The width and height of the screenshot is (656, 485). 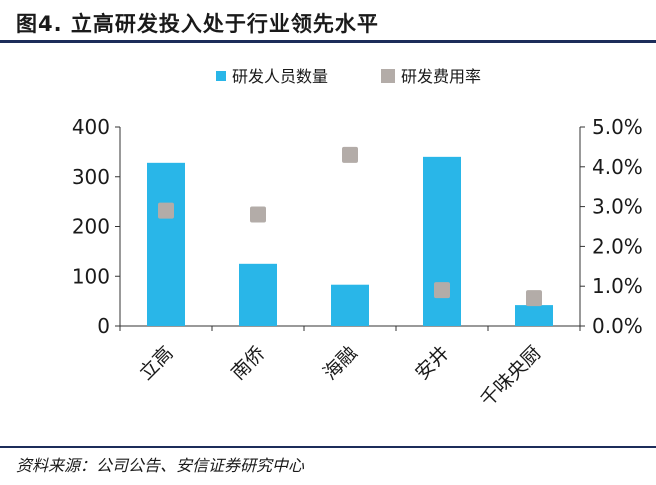 I want to click on legend-swatch-bar, so click(x=221, y=76).